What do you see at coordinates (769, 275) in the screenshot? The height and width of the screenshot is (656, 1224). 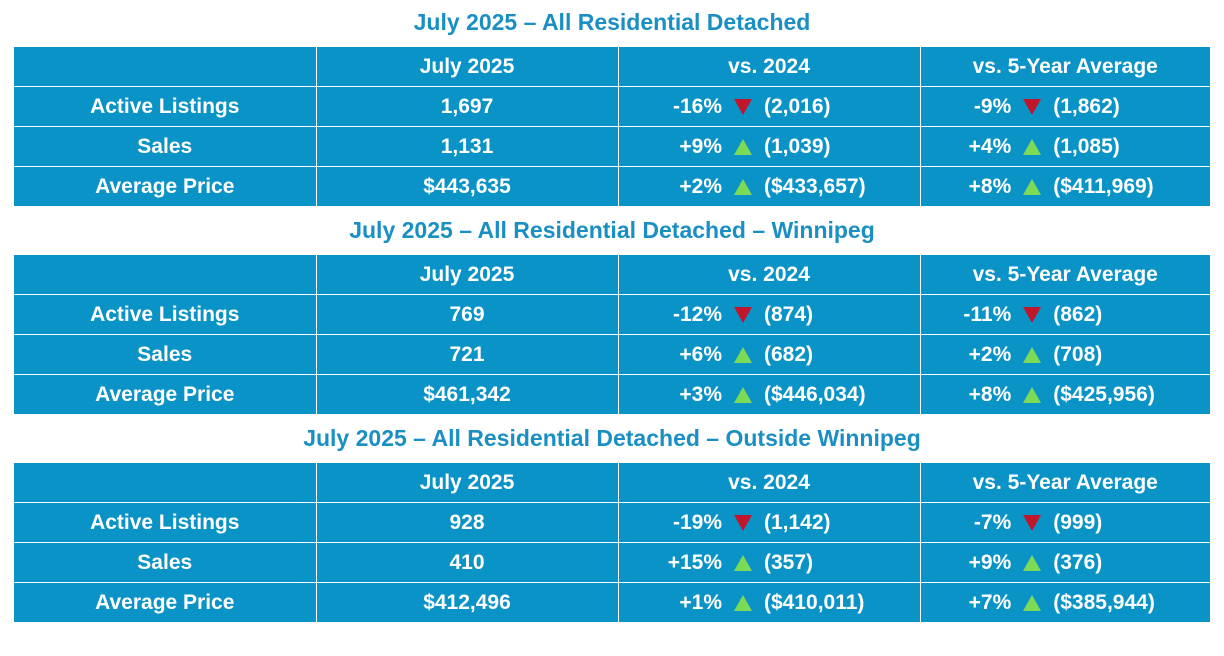 I see `column-header: vs. 2024` at bounding box center [769, 275].